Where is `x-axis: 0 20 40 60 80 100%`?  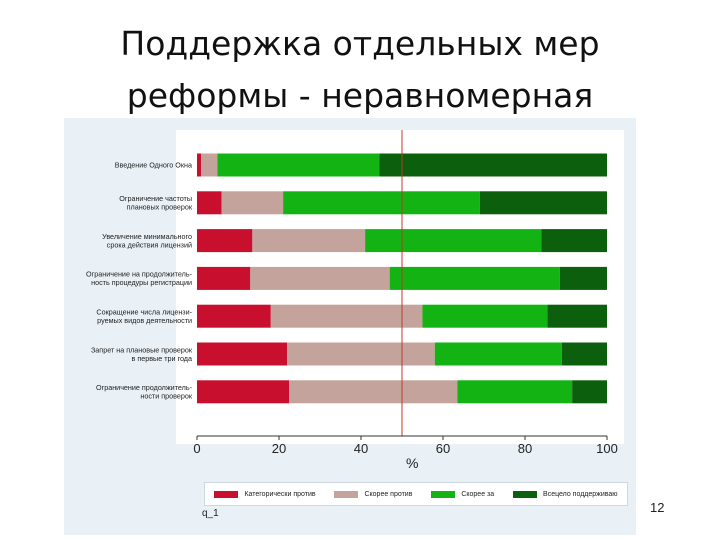
x-axis: 0 20 40 60 80 100% is located at coordinates (405, 453).